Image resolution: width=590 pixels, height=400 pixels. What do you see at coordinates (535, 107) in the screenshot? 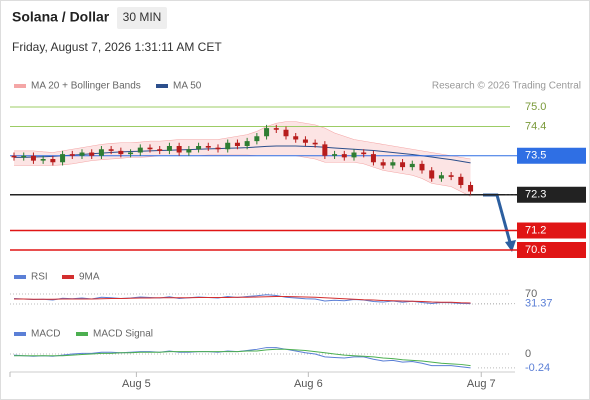
I see `level-label: 75.0` at bounding box center [535, 107].